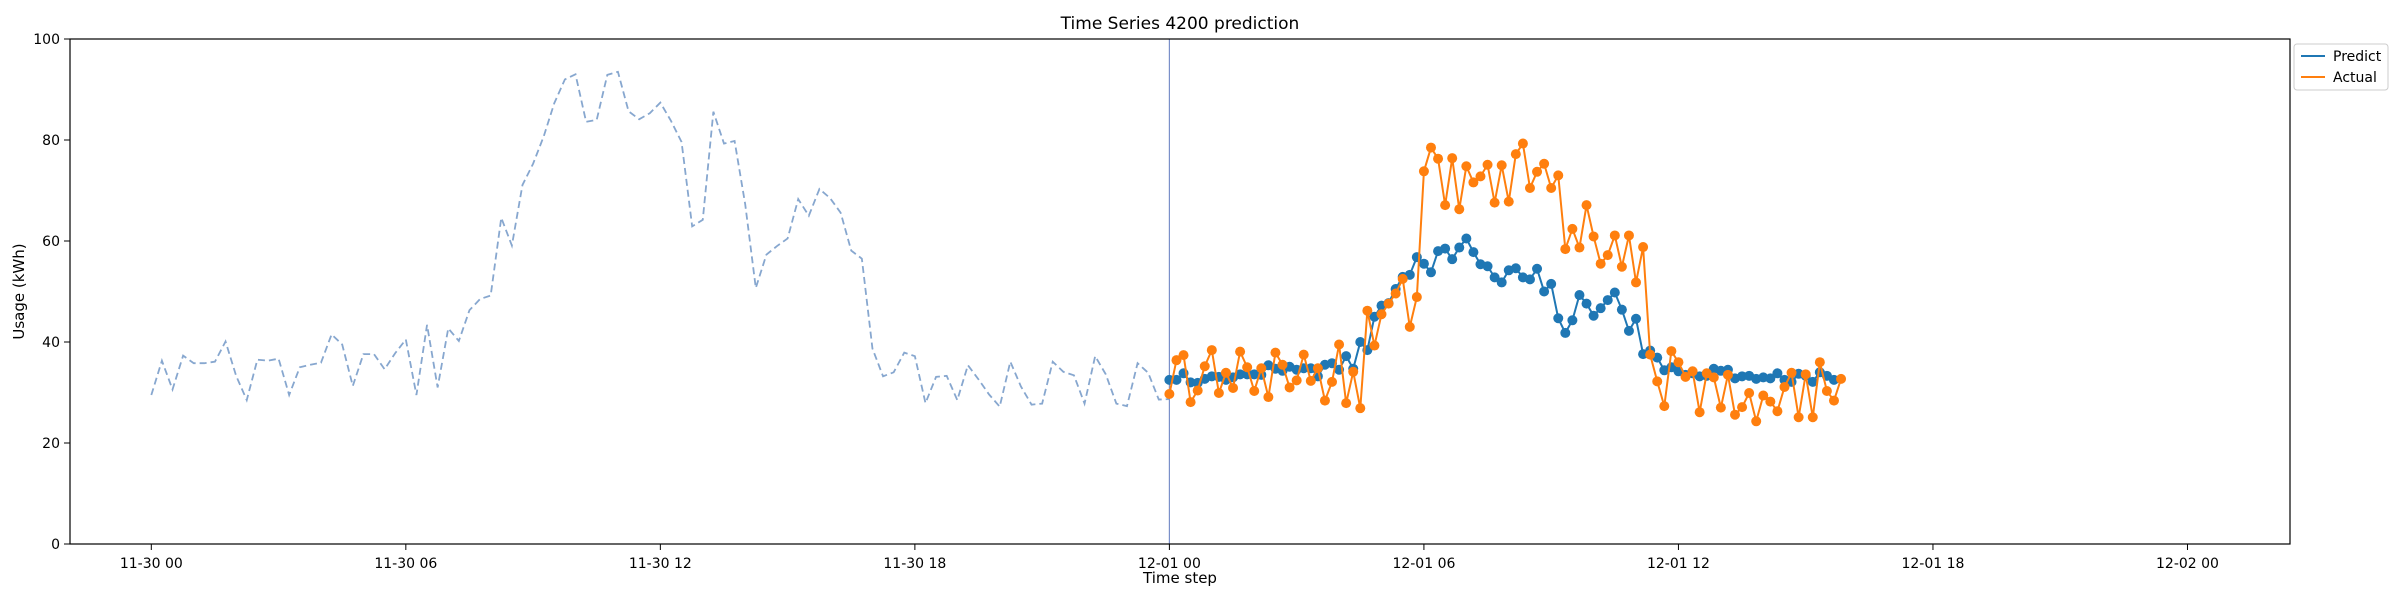 The width and height of the screenshot is (2400, 600). What do you see at coordinates (51, 141) in the screenshot?
I see `y-tick-label: 80` at bounding box center [51, 141].